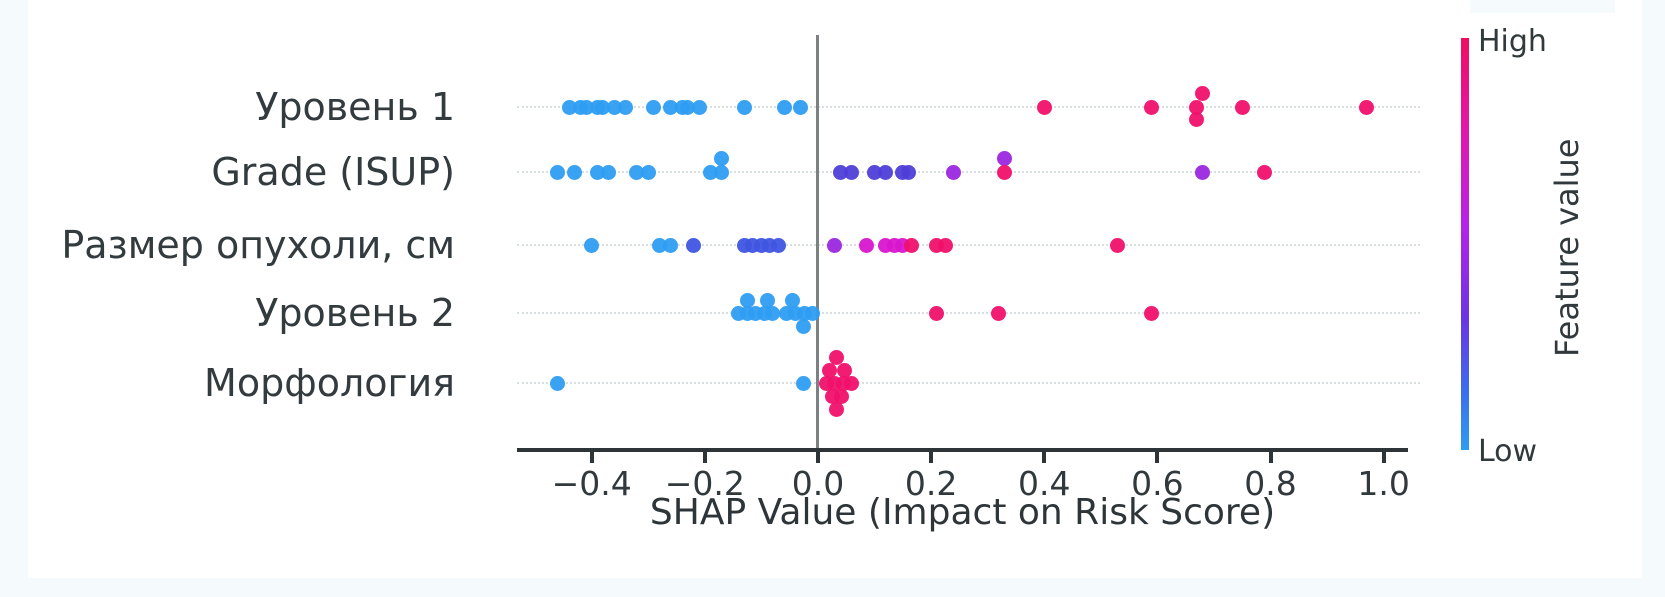 The width and height of the screenshot is (1665, 597). I want to click on y-axis-label: Grade (ISUP), so click(333, 172).